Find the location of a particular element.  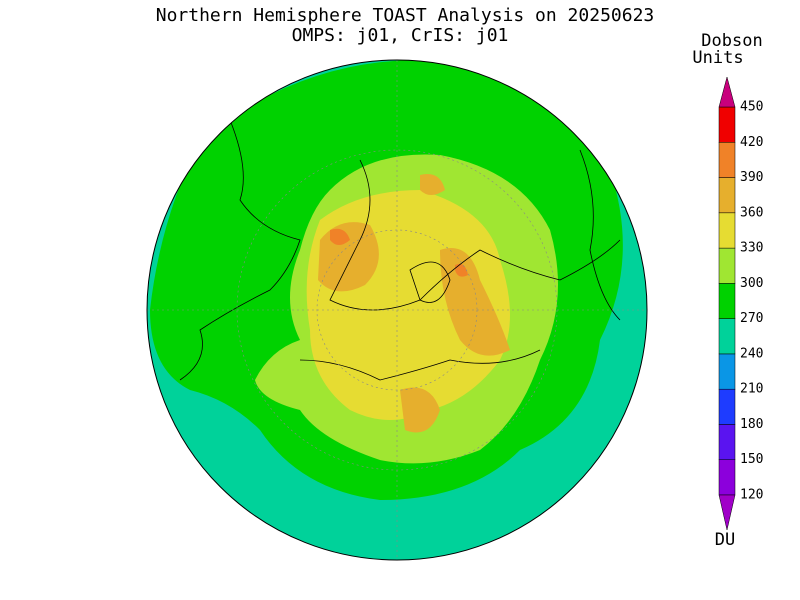

colorbar-tick-label: 300 is located at coordinates (751, 283).